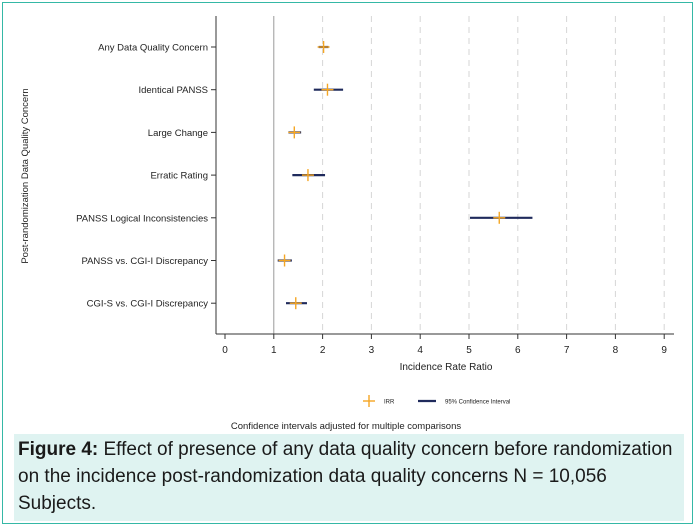 Image resolution: width=695 pixels, height=526 pixels. What do you see at coordinates (664, 350) in the screenshot?
I see `x-tick-label-9: 9` at bounding box center [664, 350].